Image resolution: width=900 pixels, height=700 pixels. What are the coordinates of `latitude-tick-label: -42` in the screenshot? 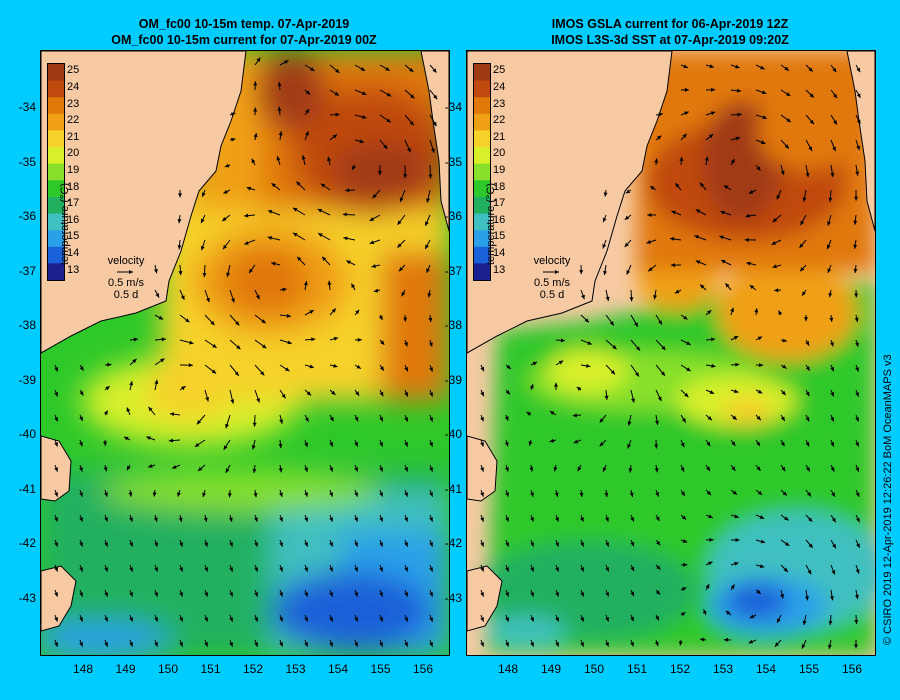 It's located at (27, 543).